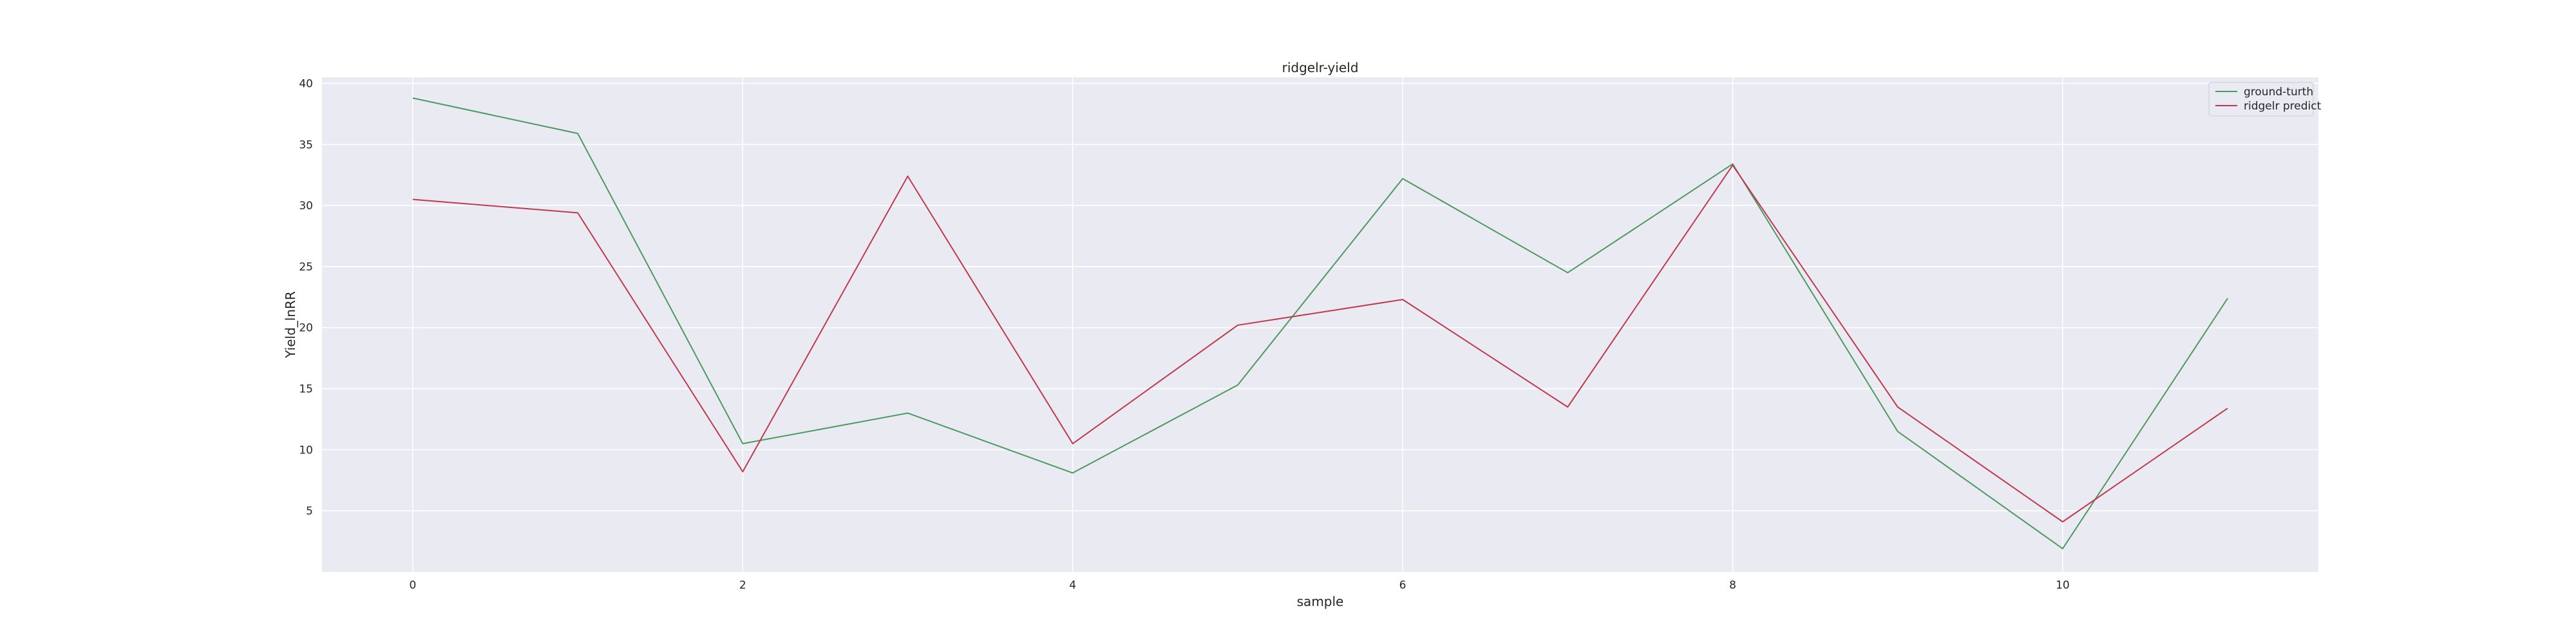  Describe the element at coordinates (1320, 602) in the screenshot. I see `x-axis-label: sample` at that location.